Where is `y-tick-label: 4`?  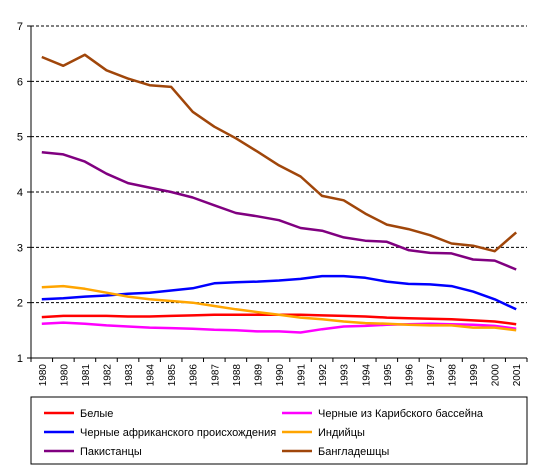 y-tick-label: 4 is located at coordinates (20, 193).